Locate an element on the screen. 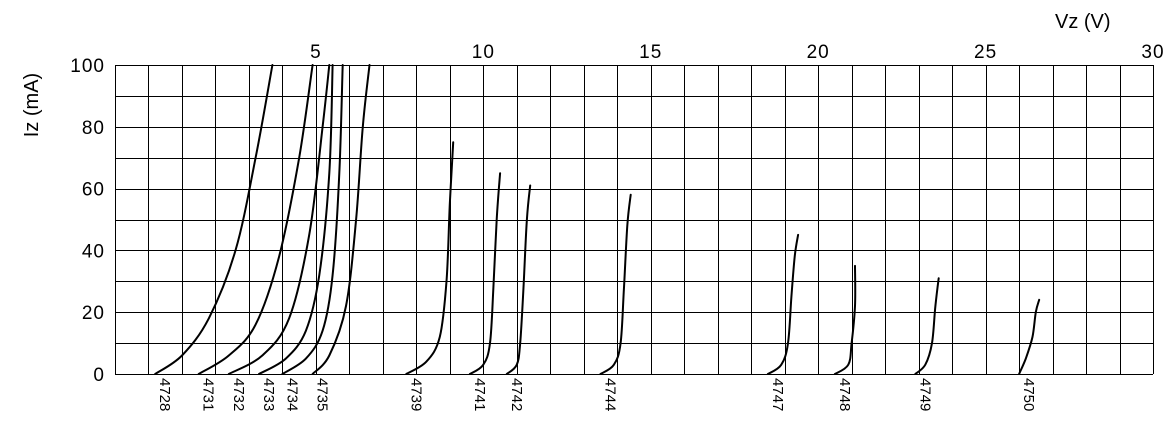 This screenshot has width=1170, height=429. diode-label-4742: 4742 is located at coordinates (516, 394).